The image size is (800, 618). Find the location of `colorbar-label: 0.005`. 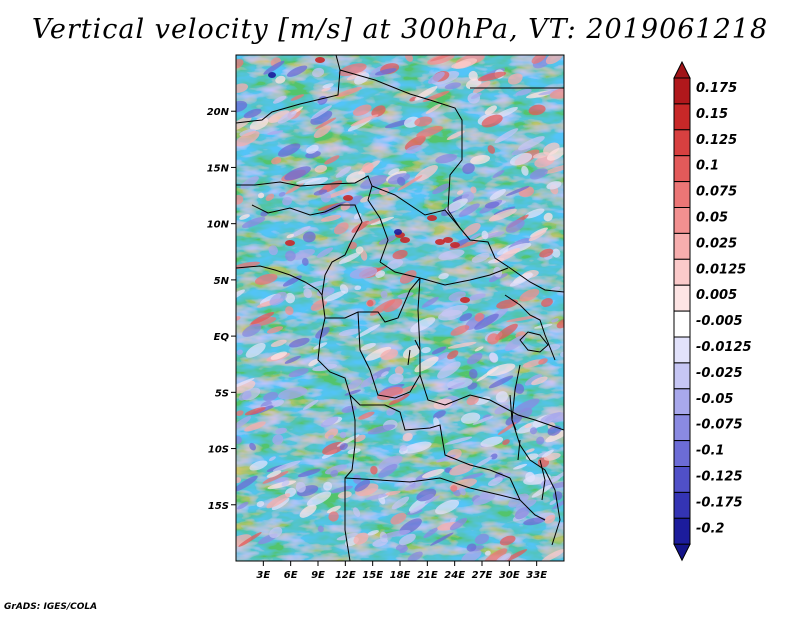

colorbar-label: 0.005 is located at coordinates (716, 295).